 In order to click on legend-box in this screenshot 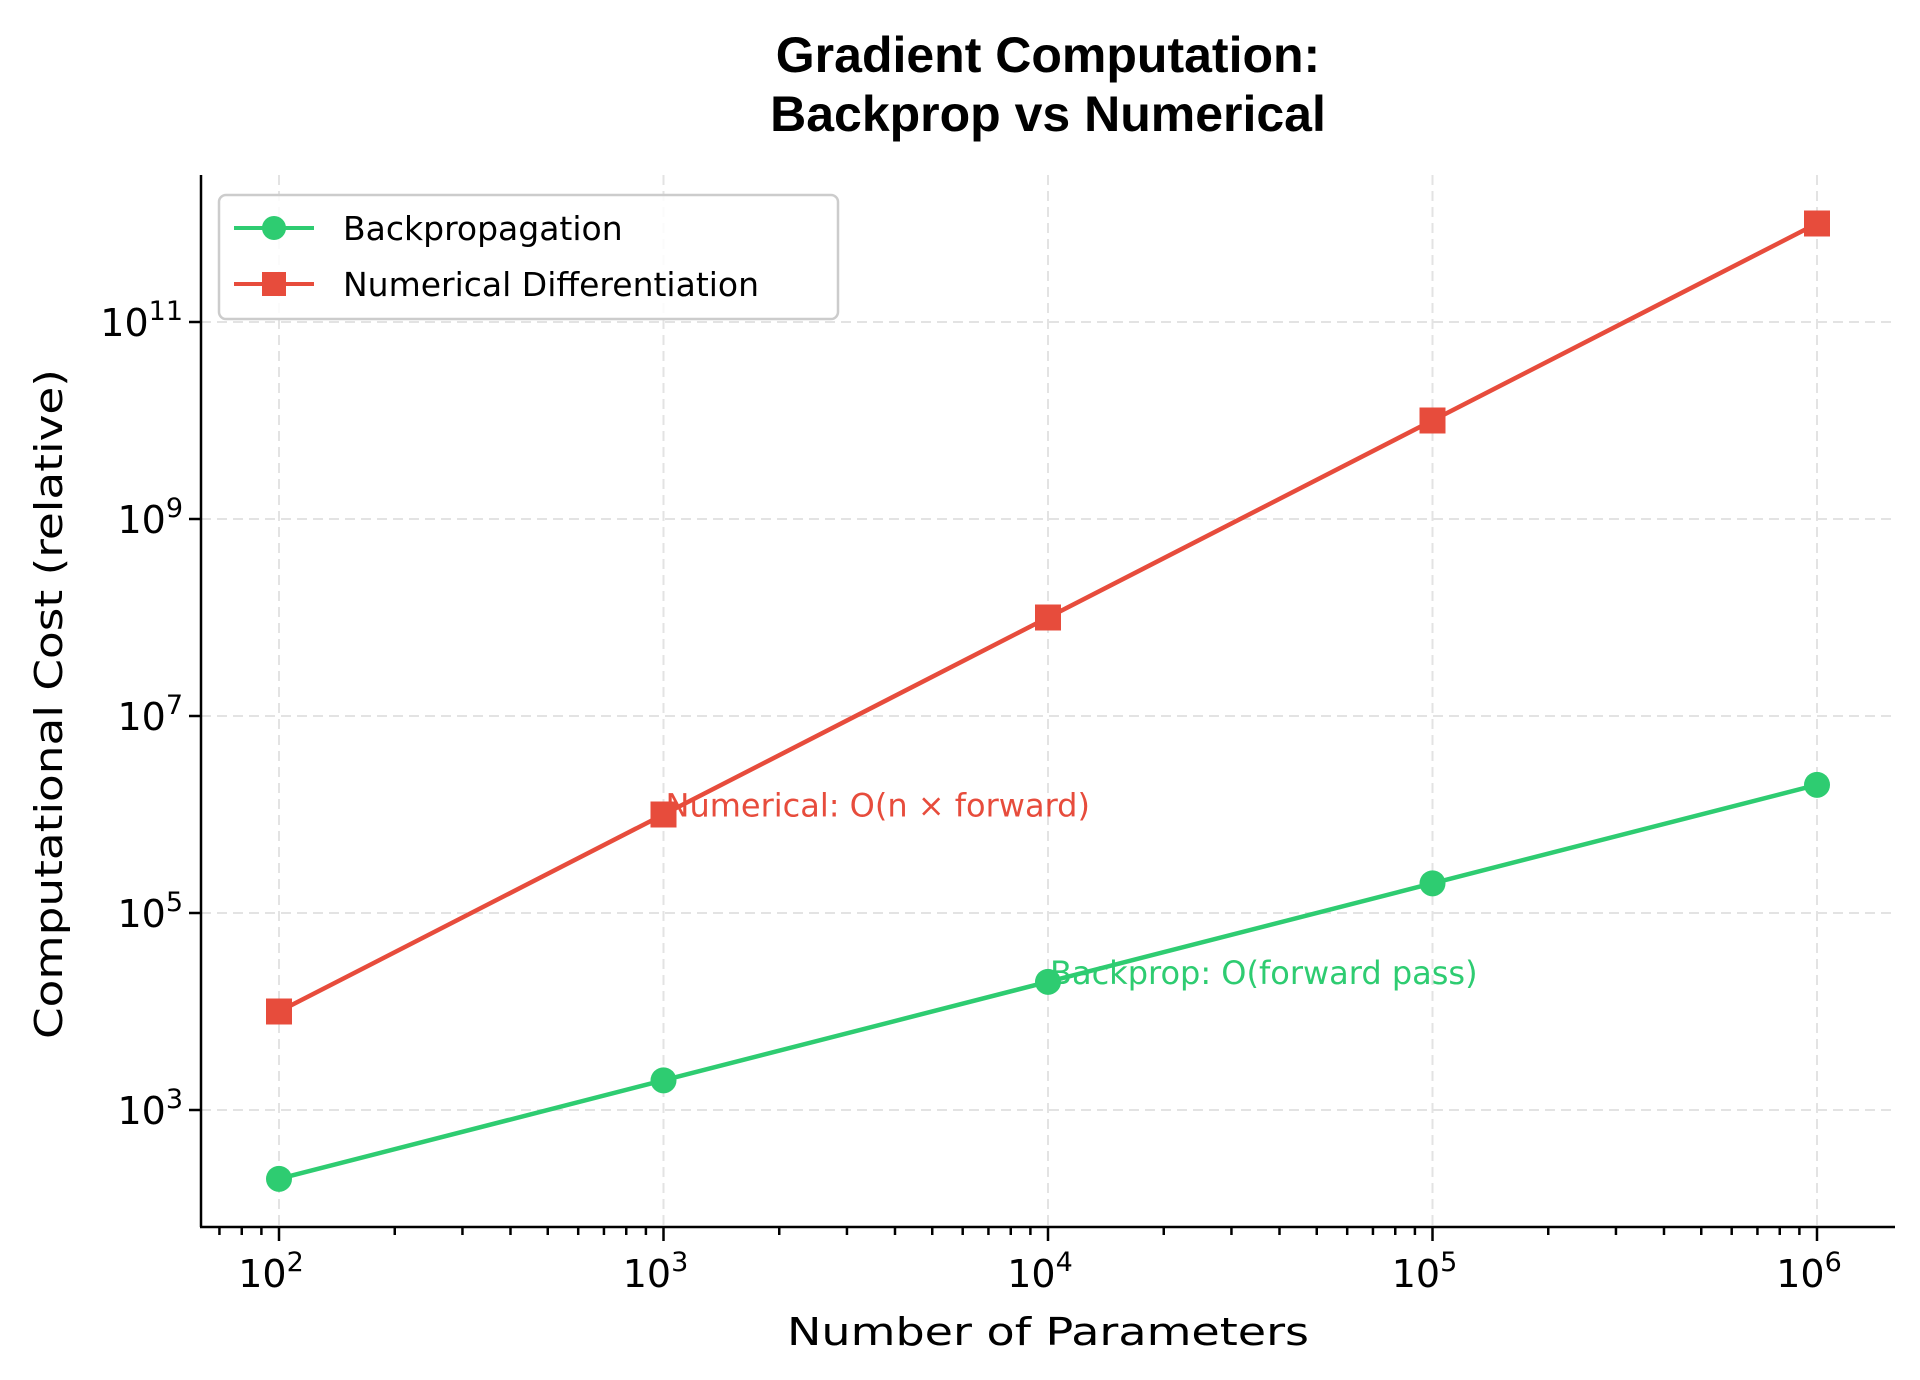, I will do `click(528, 257)`.